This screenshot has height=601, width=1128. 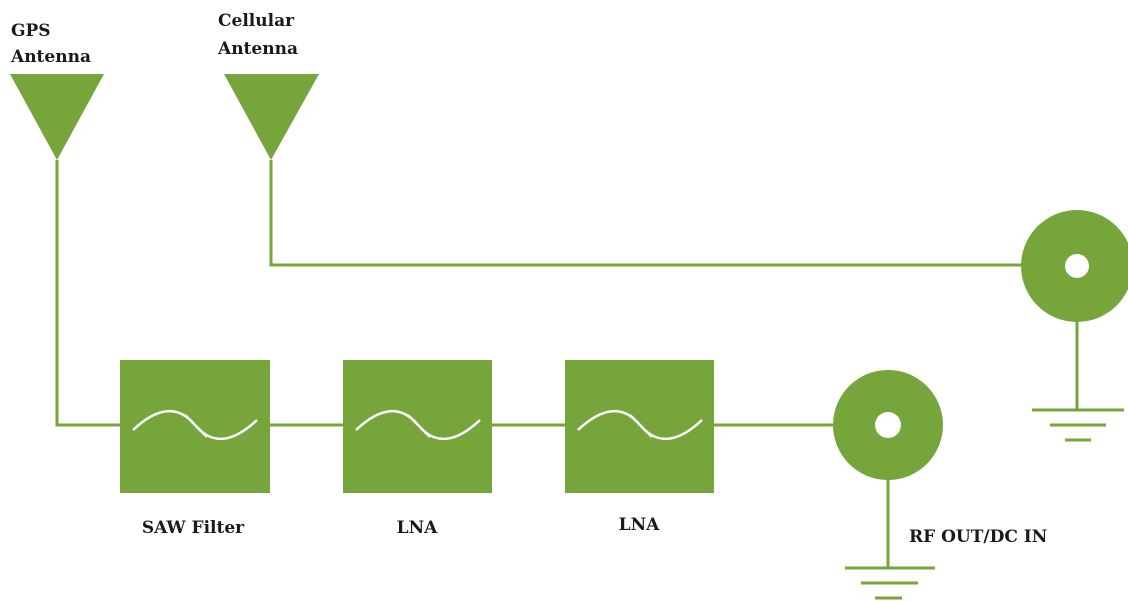 I want to click on gps-antenna-label-line1: GPS, so click(x=31, y=31).